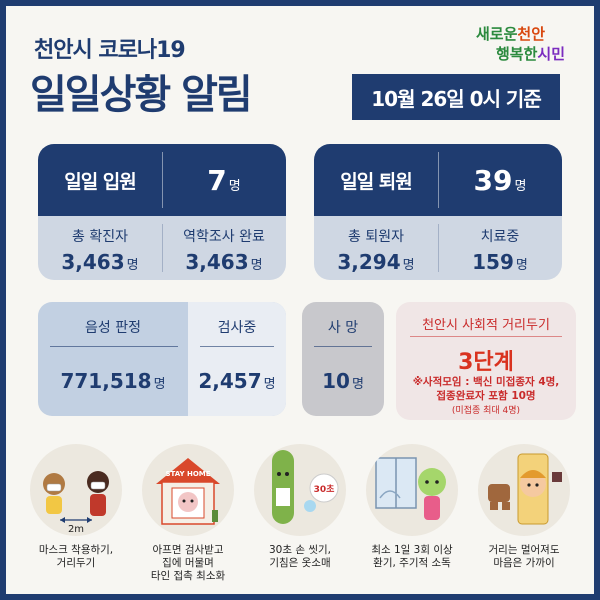 This screenshot has width=600, height=600. Describe the element at coordinates (217, 180) in the screenshot. I see `admission-count: 7` at that location.